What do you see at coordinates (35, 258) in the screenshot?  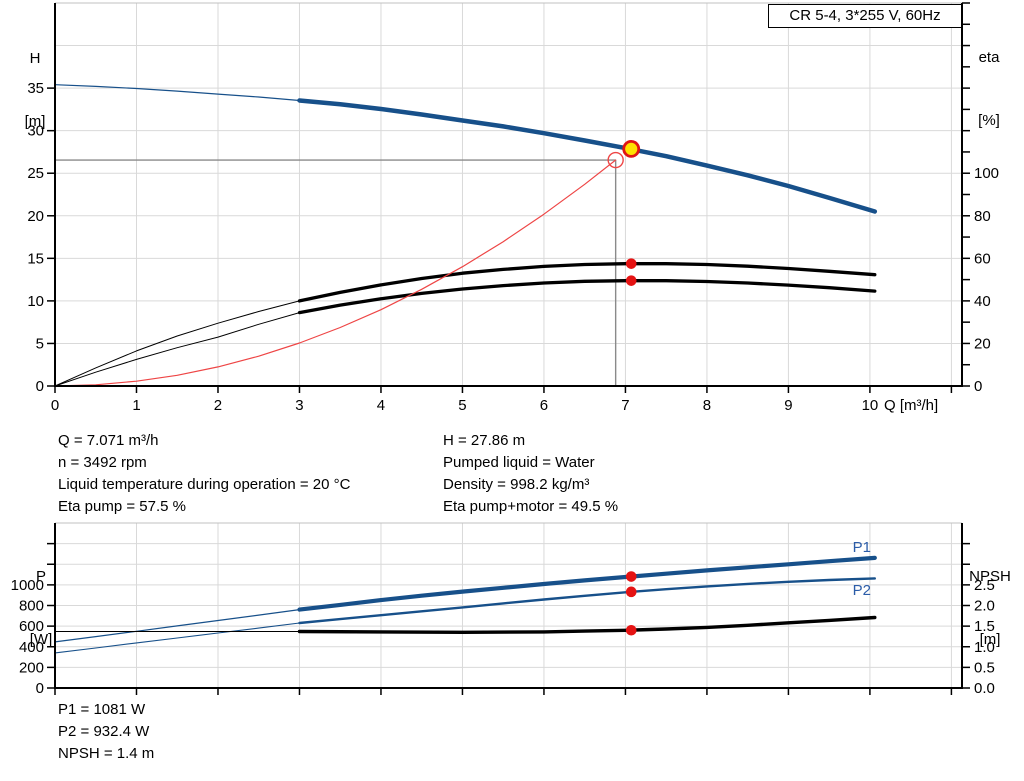 I see `y-left-tick-label: 15` at bounding box center [35, 258].